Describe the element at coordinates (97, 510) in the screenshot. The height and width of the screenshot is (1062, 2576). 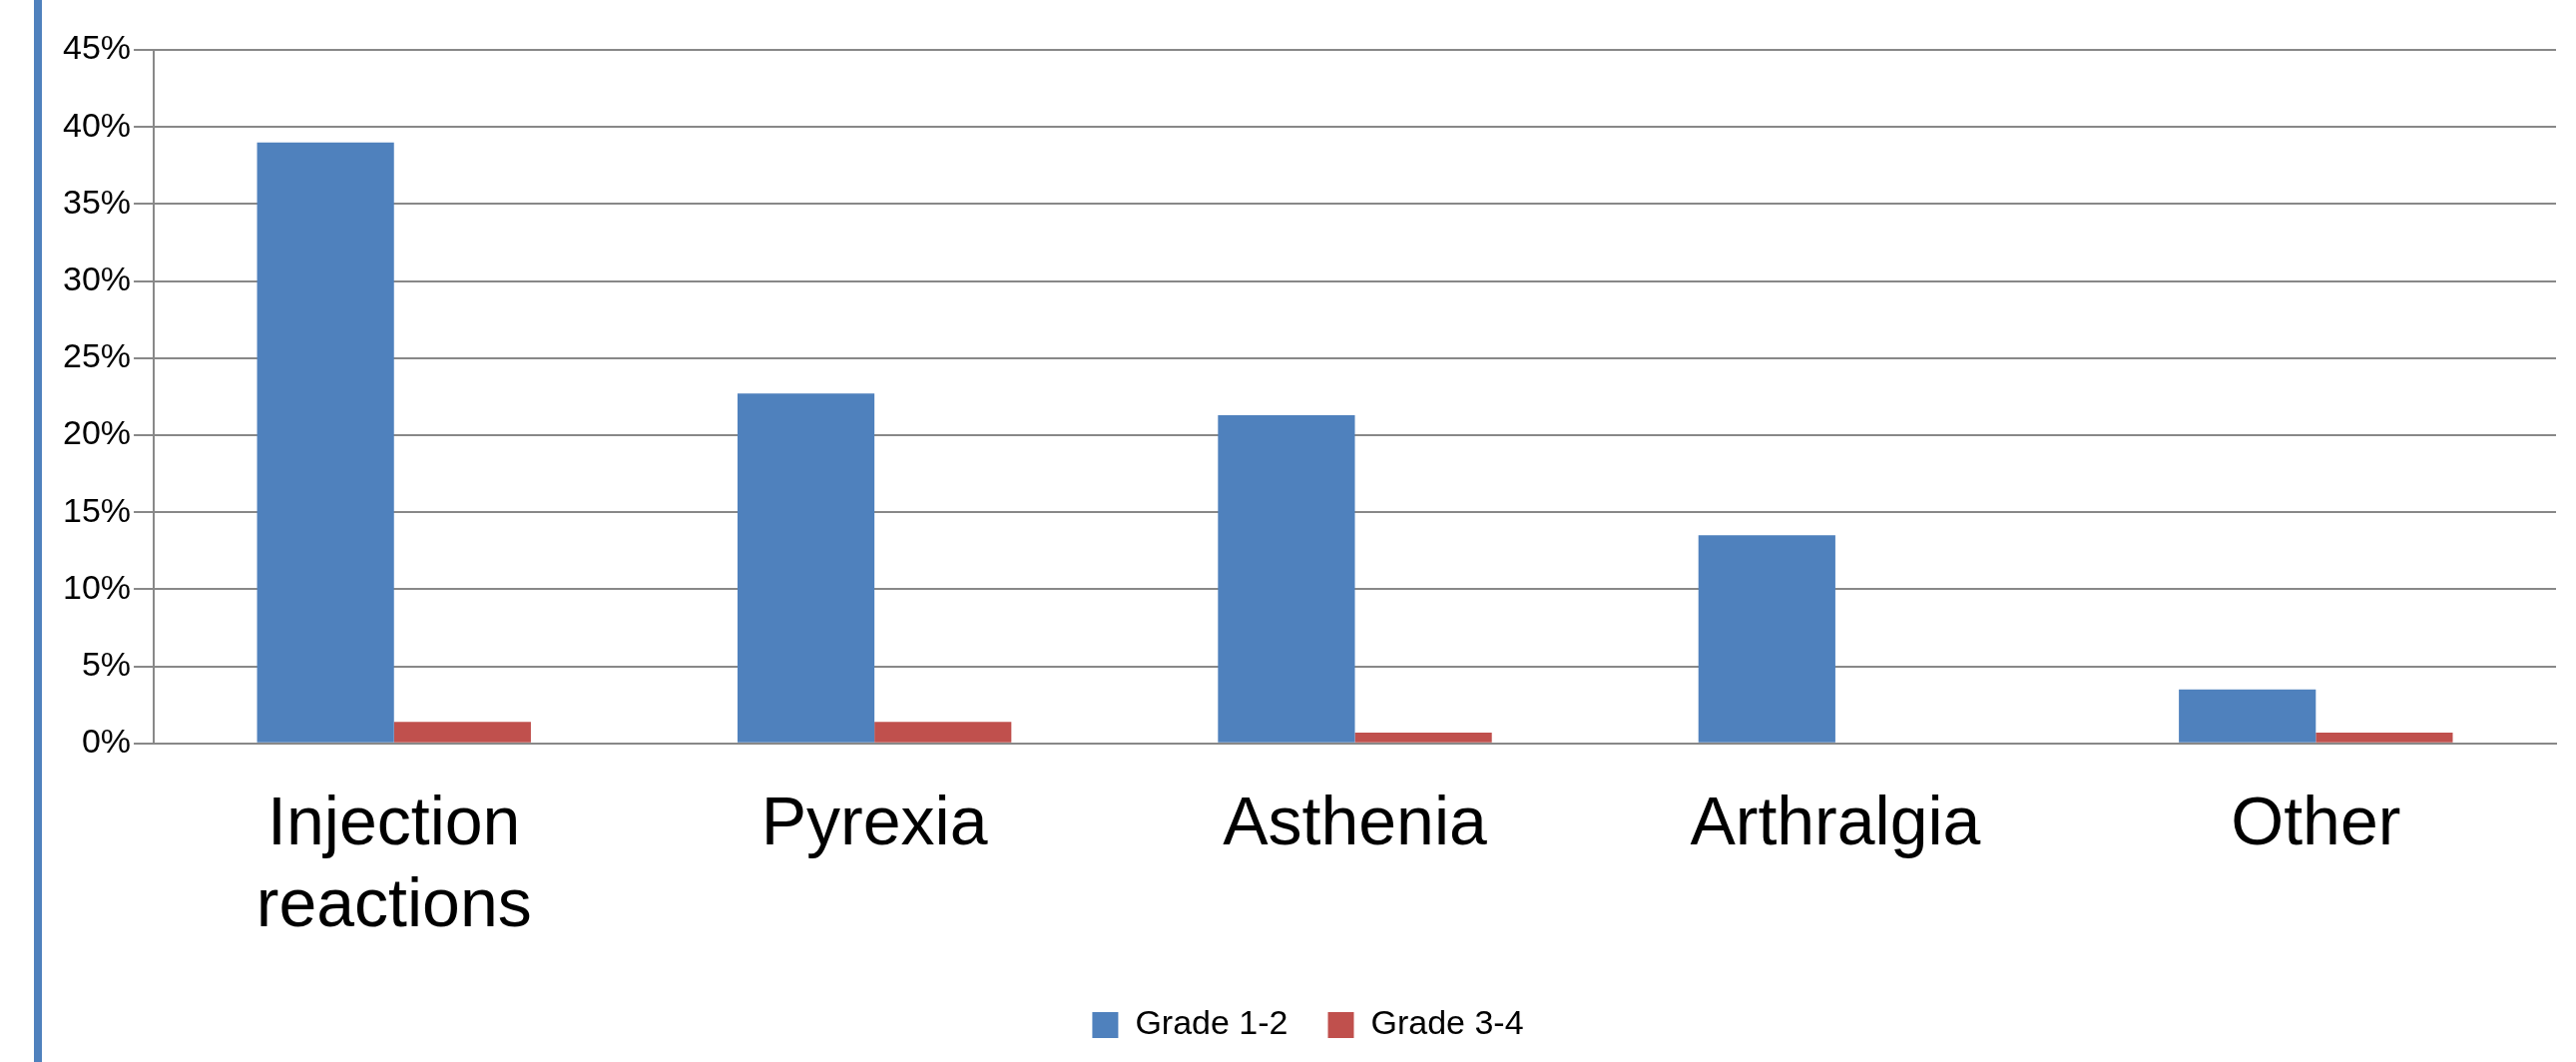
I see `y-tick-label: 15%` at that location.